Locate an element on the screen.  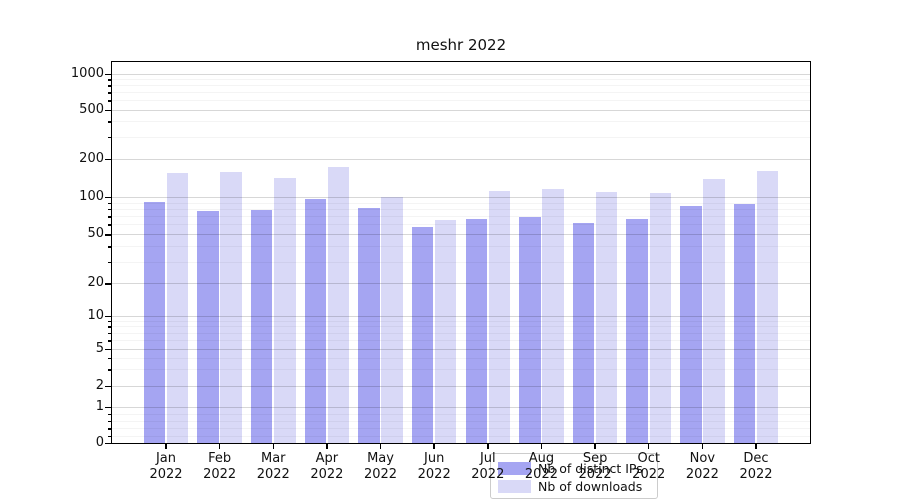
y-tick-label: 2 is located at coordinates (99, 385).